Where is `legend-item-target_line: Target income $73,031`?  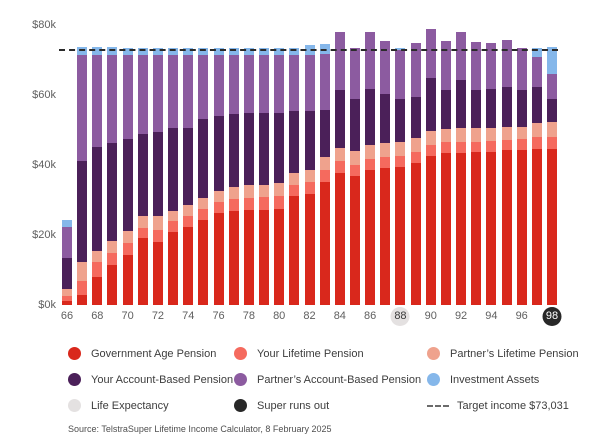
legend-item-target_line: Target income $73,031 is located at coordinates (508, 405).